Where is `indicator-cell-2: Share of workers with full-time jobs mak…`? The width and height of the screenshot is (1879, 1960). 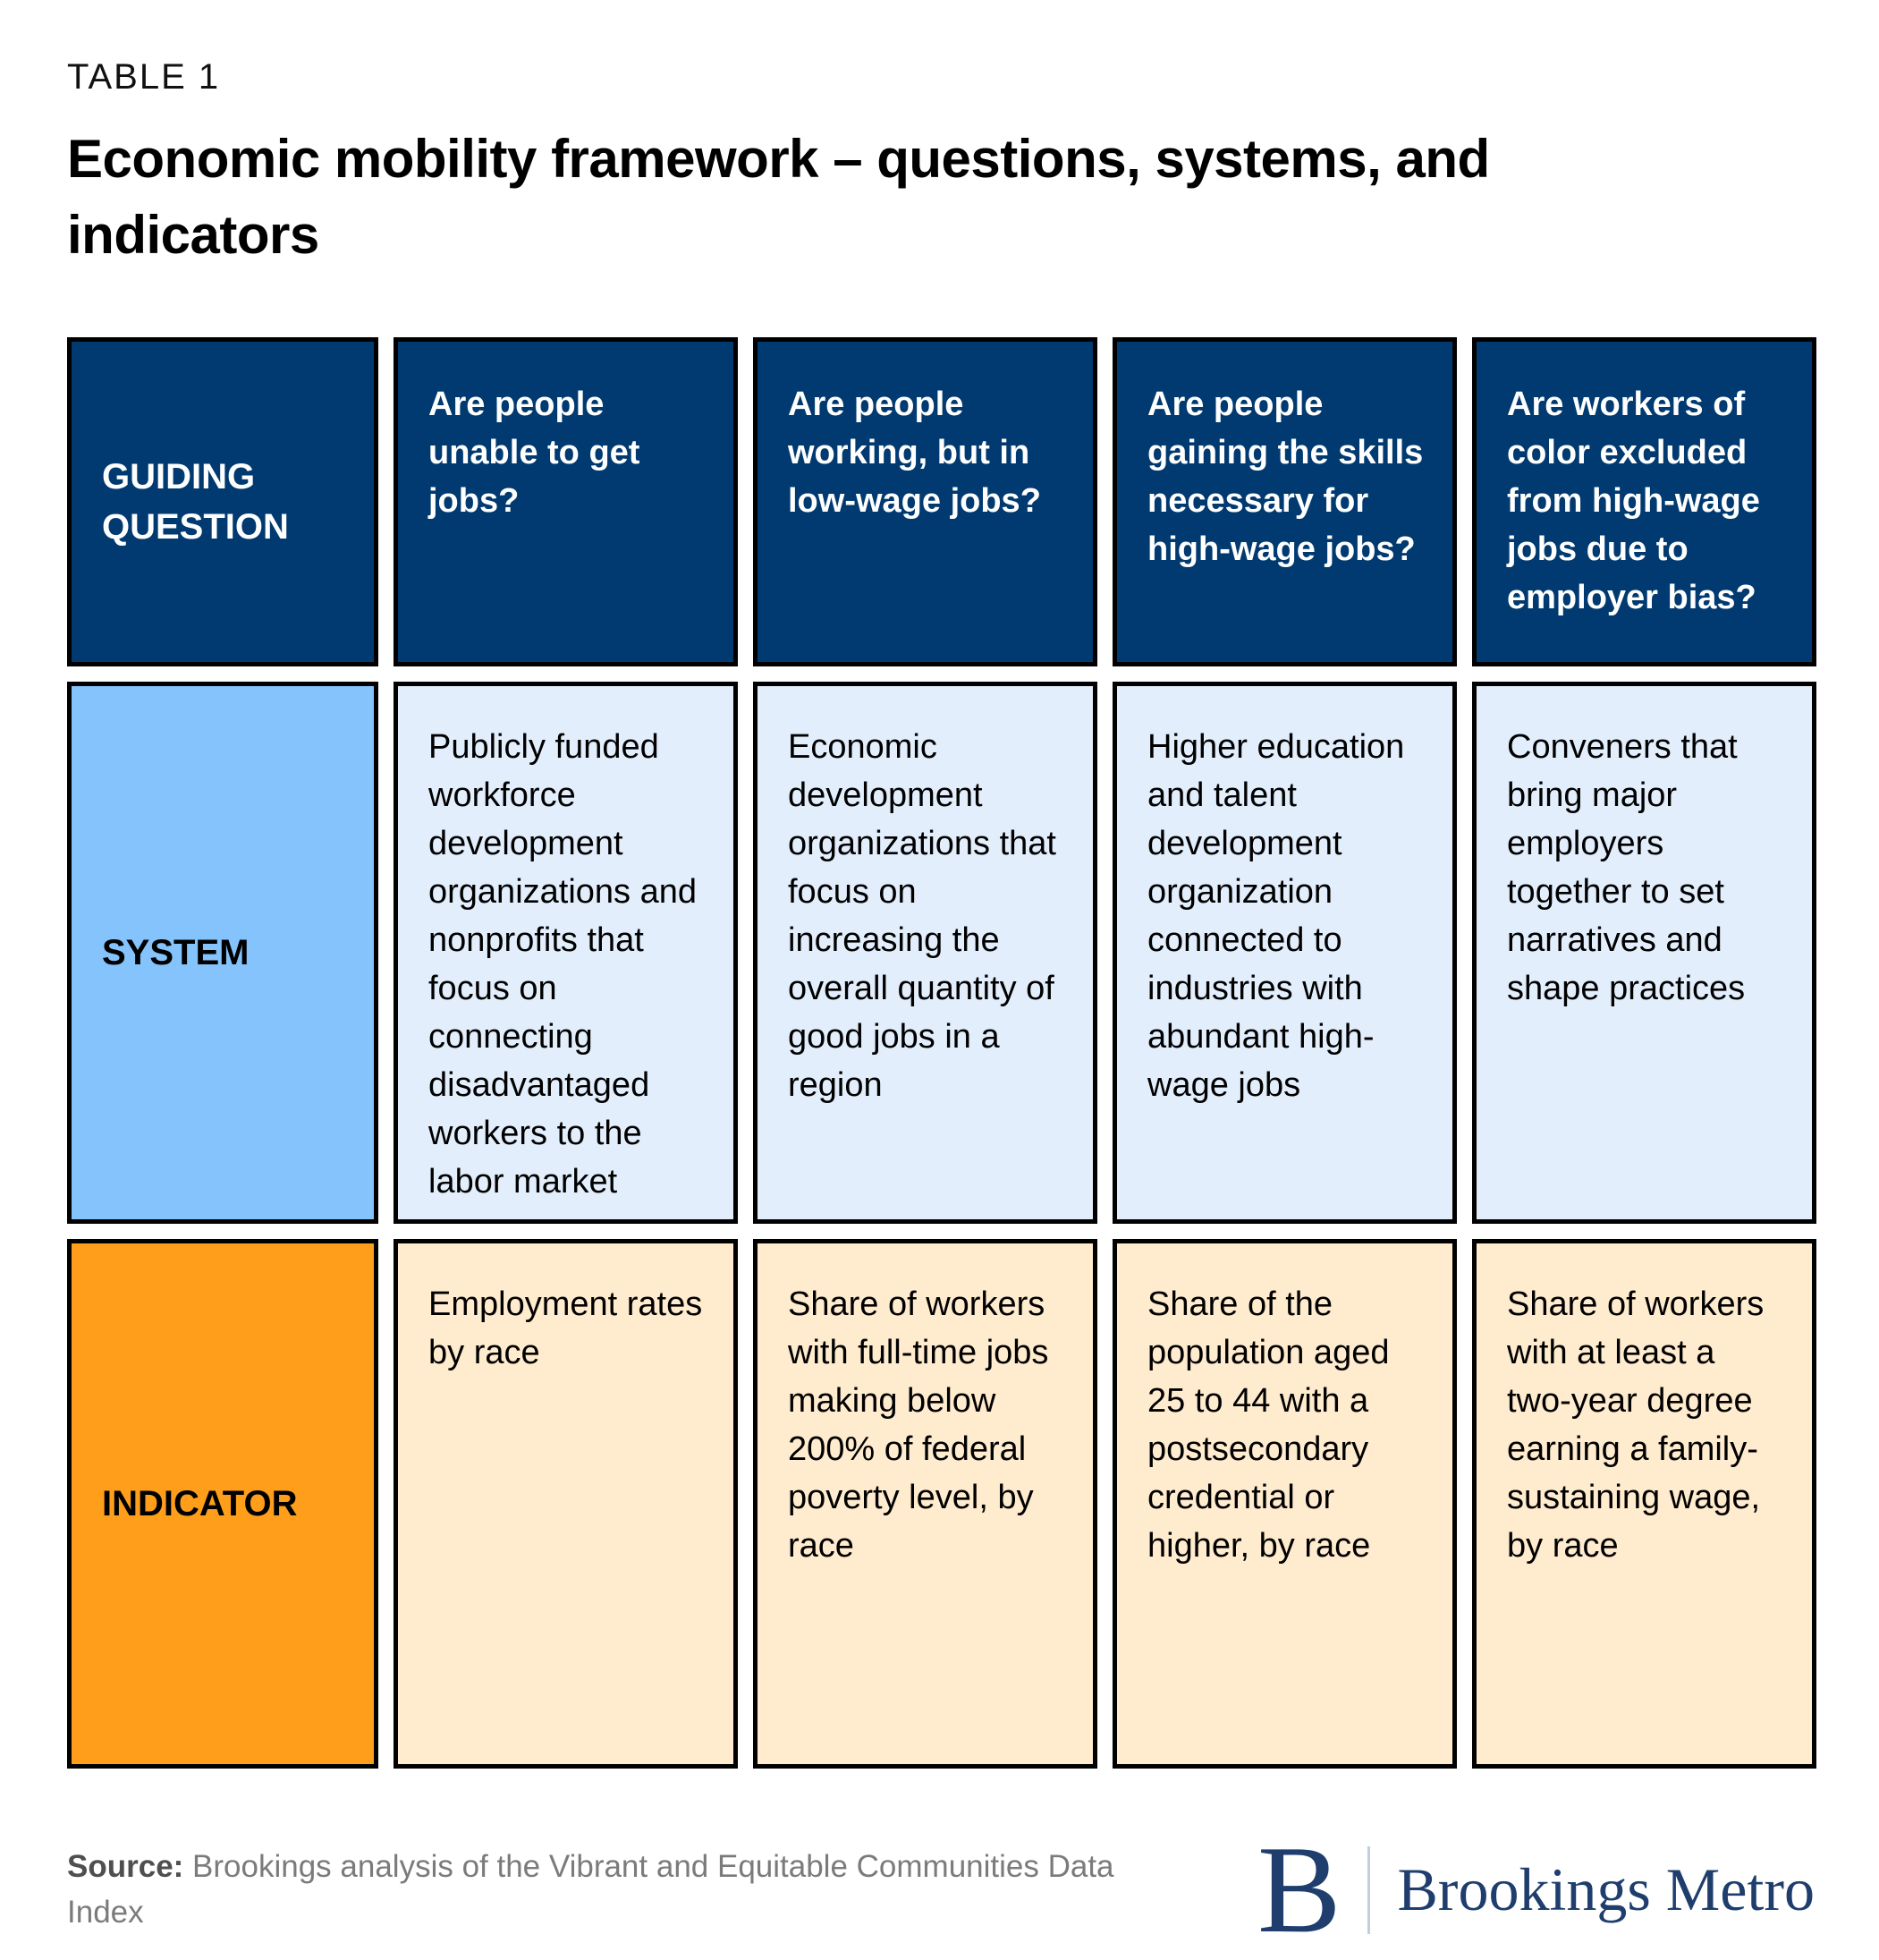 indicator-cell-2: Share of workers with full-time jobs mak… is located at coordinates (925, 1504).